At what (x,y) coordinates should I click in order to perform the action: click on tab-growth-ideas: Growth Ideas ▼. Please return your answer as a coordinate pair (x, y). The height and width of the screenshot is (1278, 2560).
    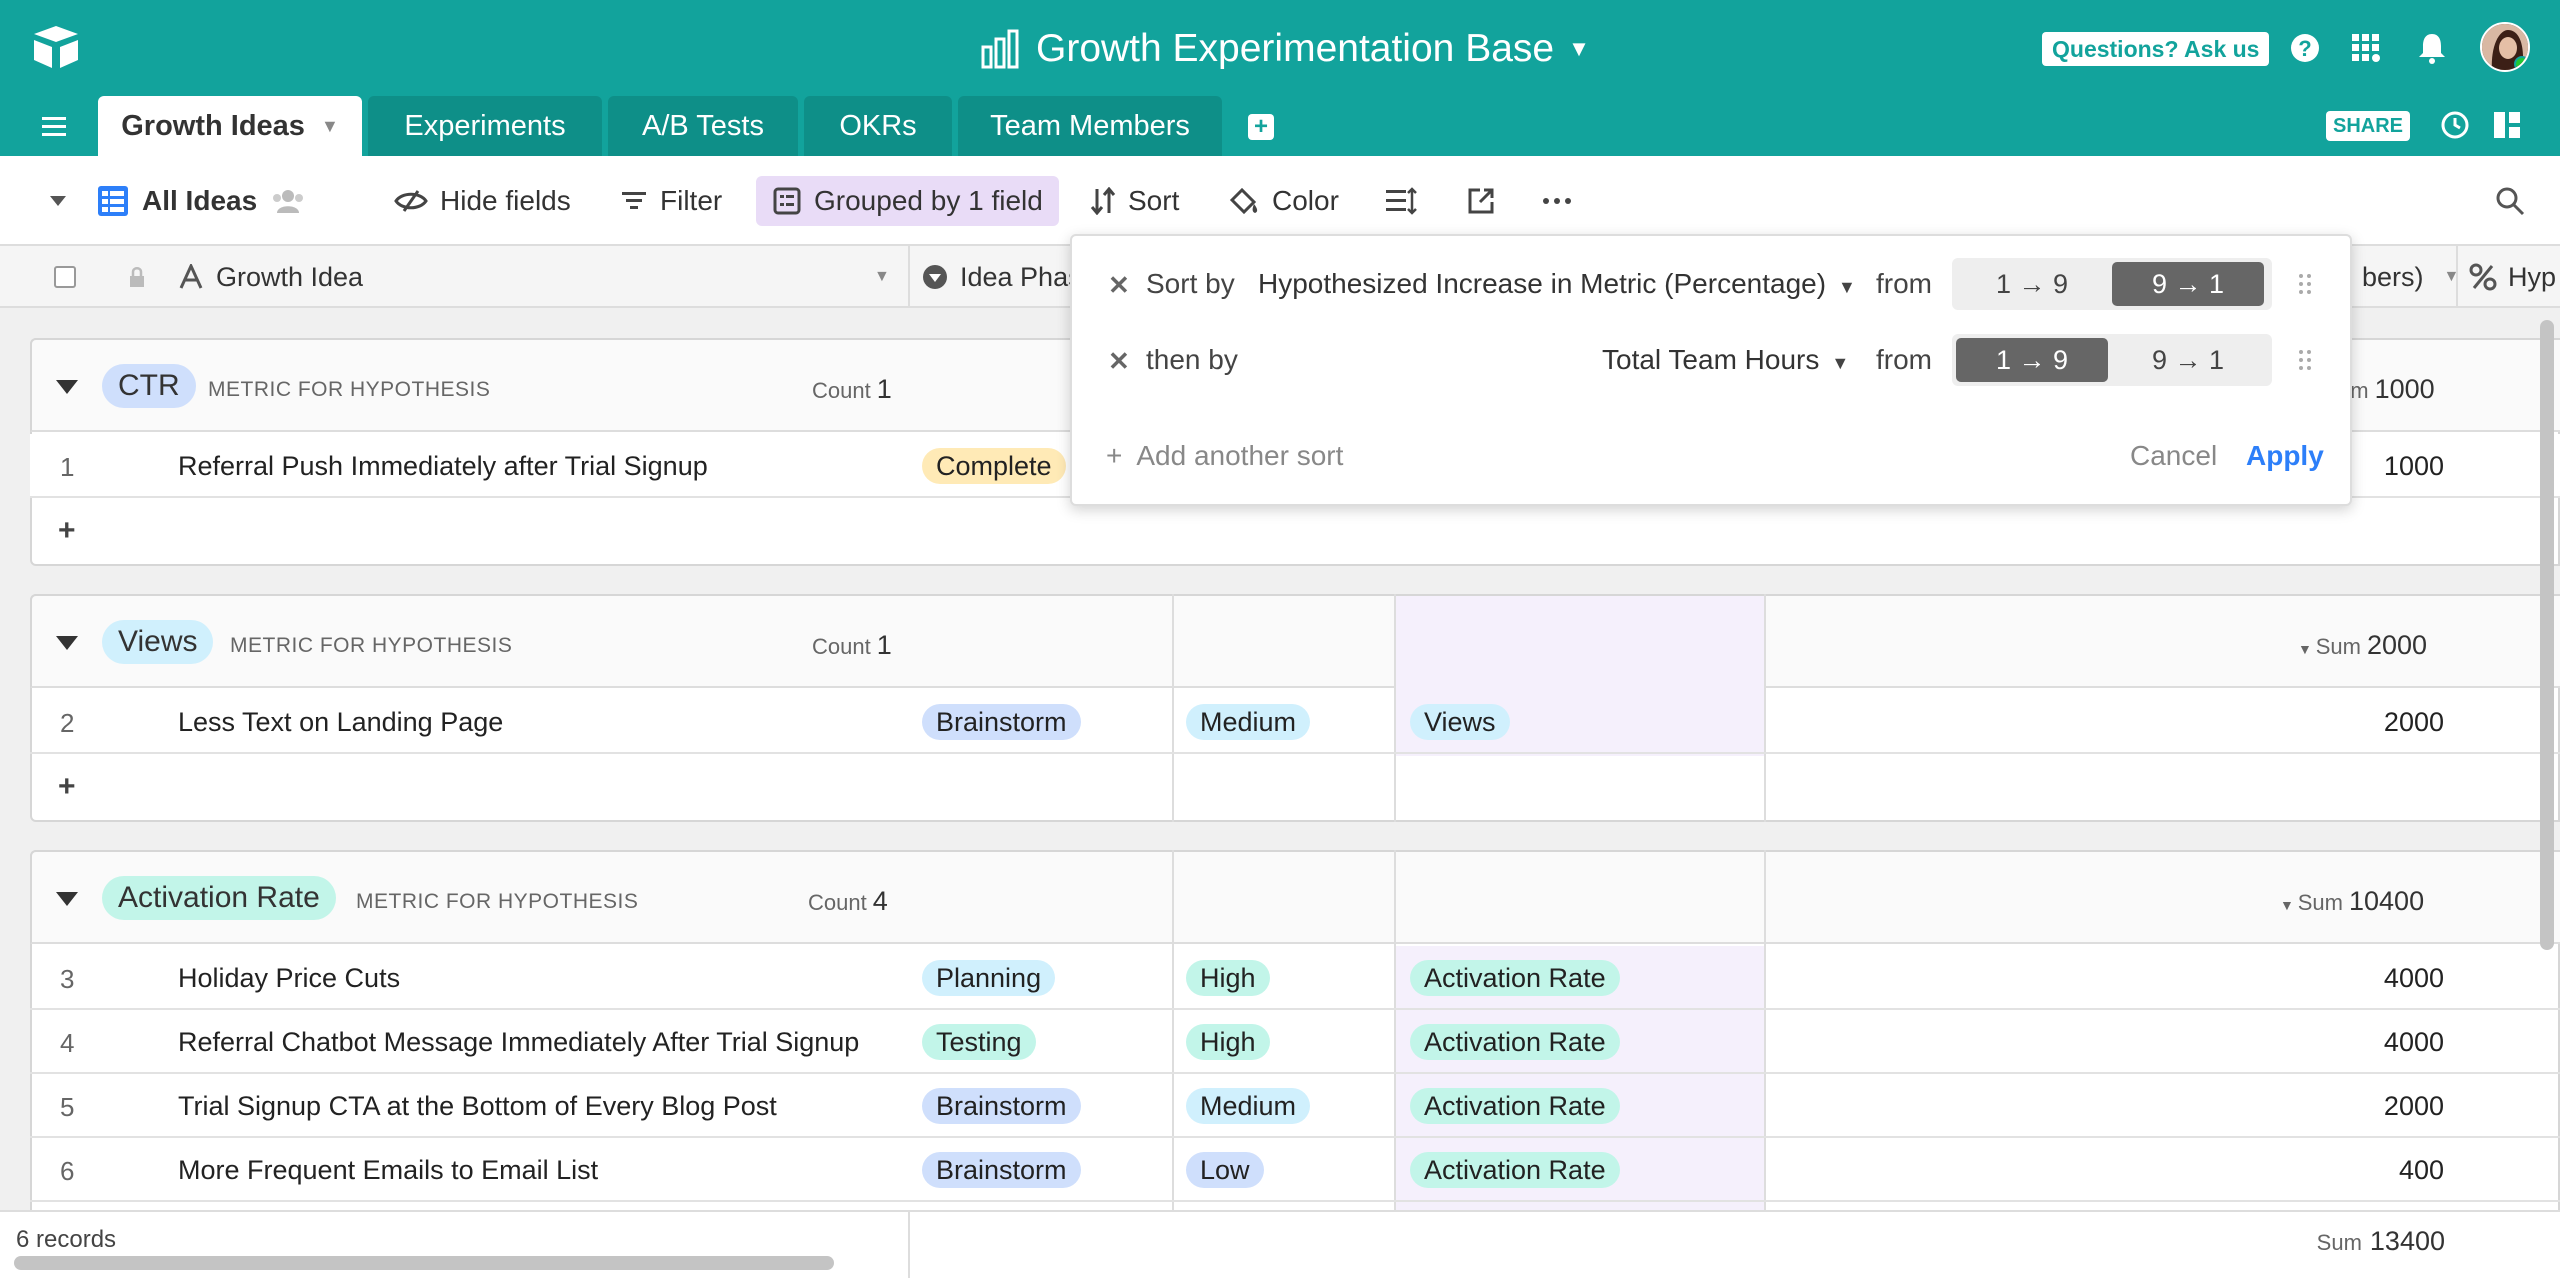
    Looking at the image, I should click on (230, 126).